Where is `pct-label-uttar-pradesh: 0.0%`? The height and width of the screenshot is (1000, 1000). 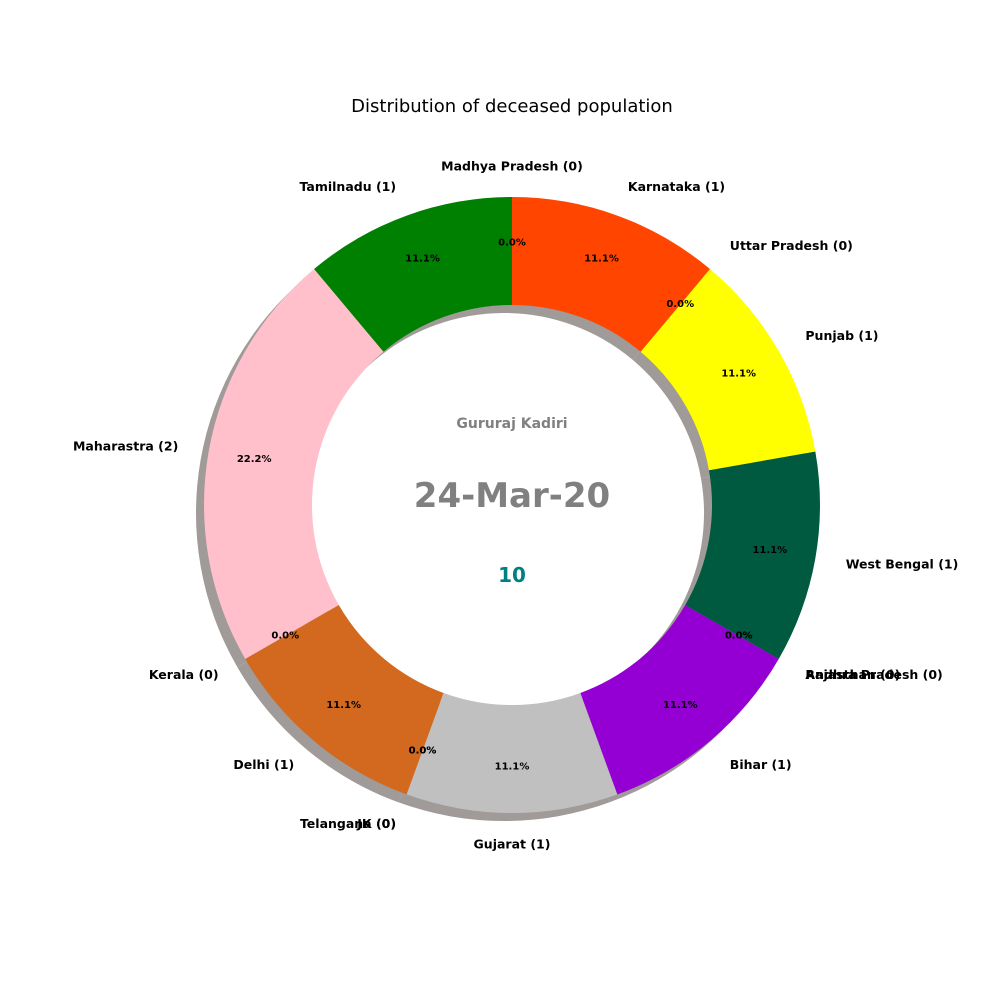 pct-label-uttar-pradesh: 0.0% is located at coordinates (680, 304).